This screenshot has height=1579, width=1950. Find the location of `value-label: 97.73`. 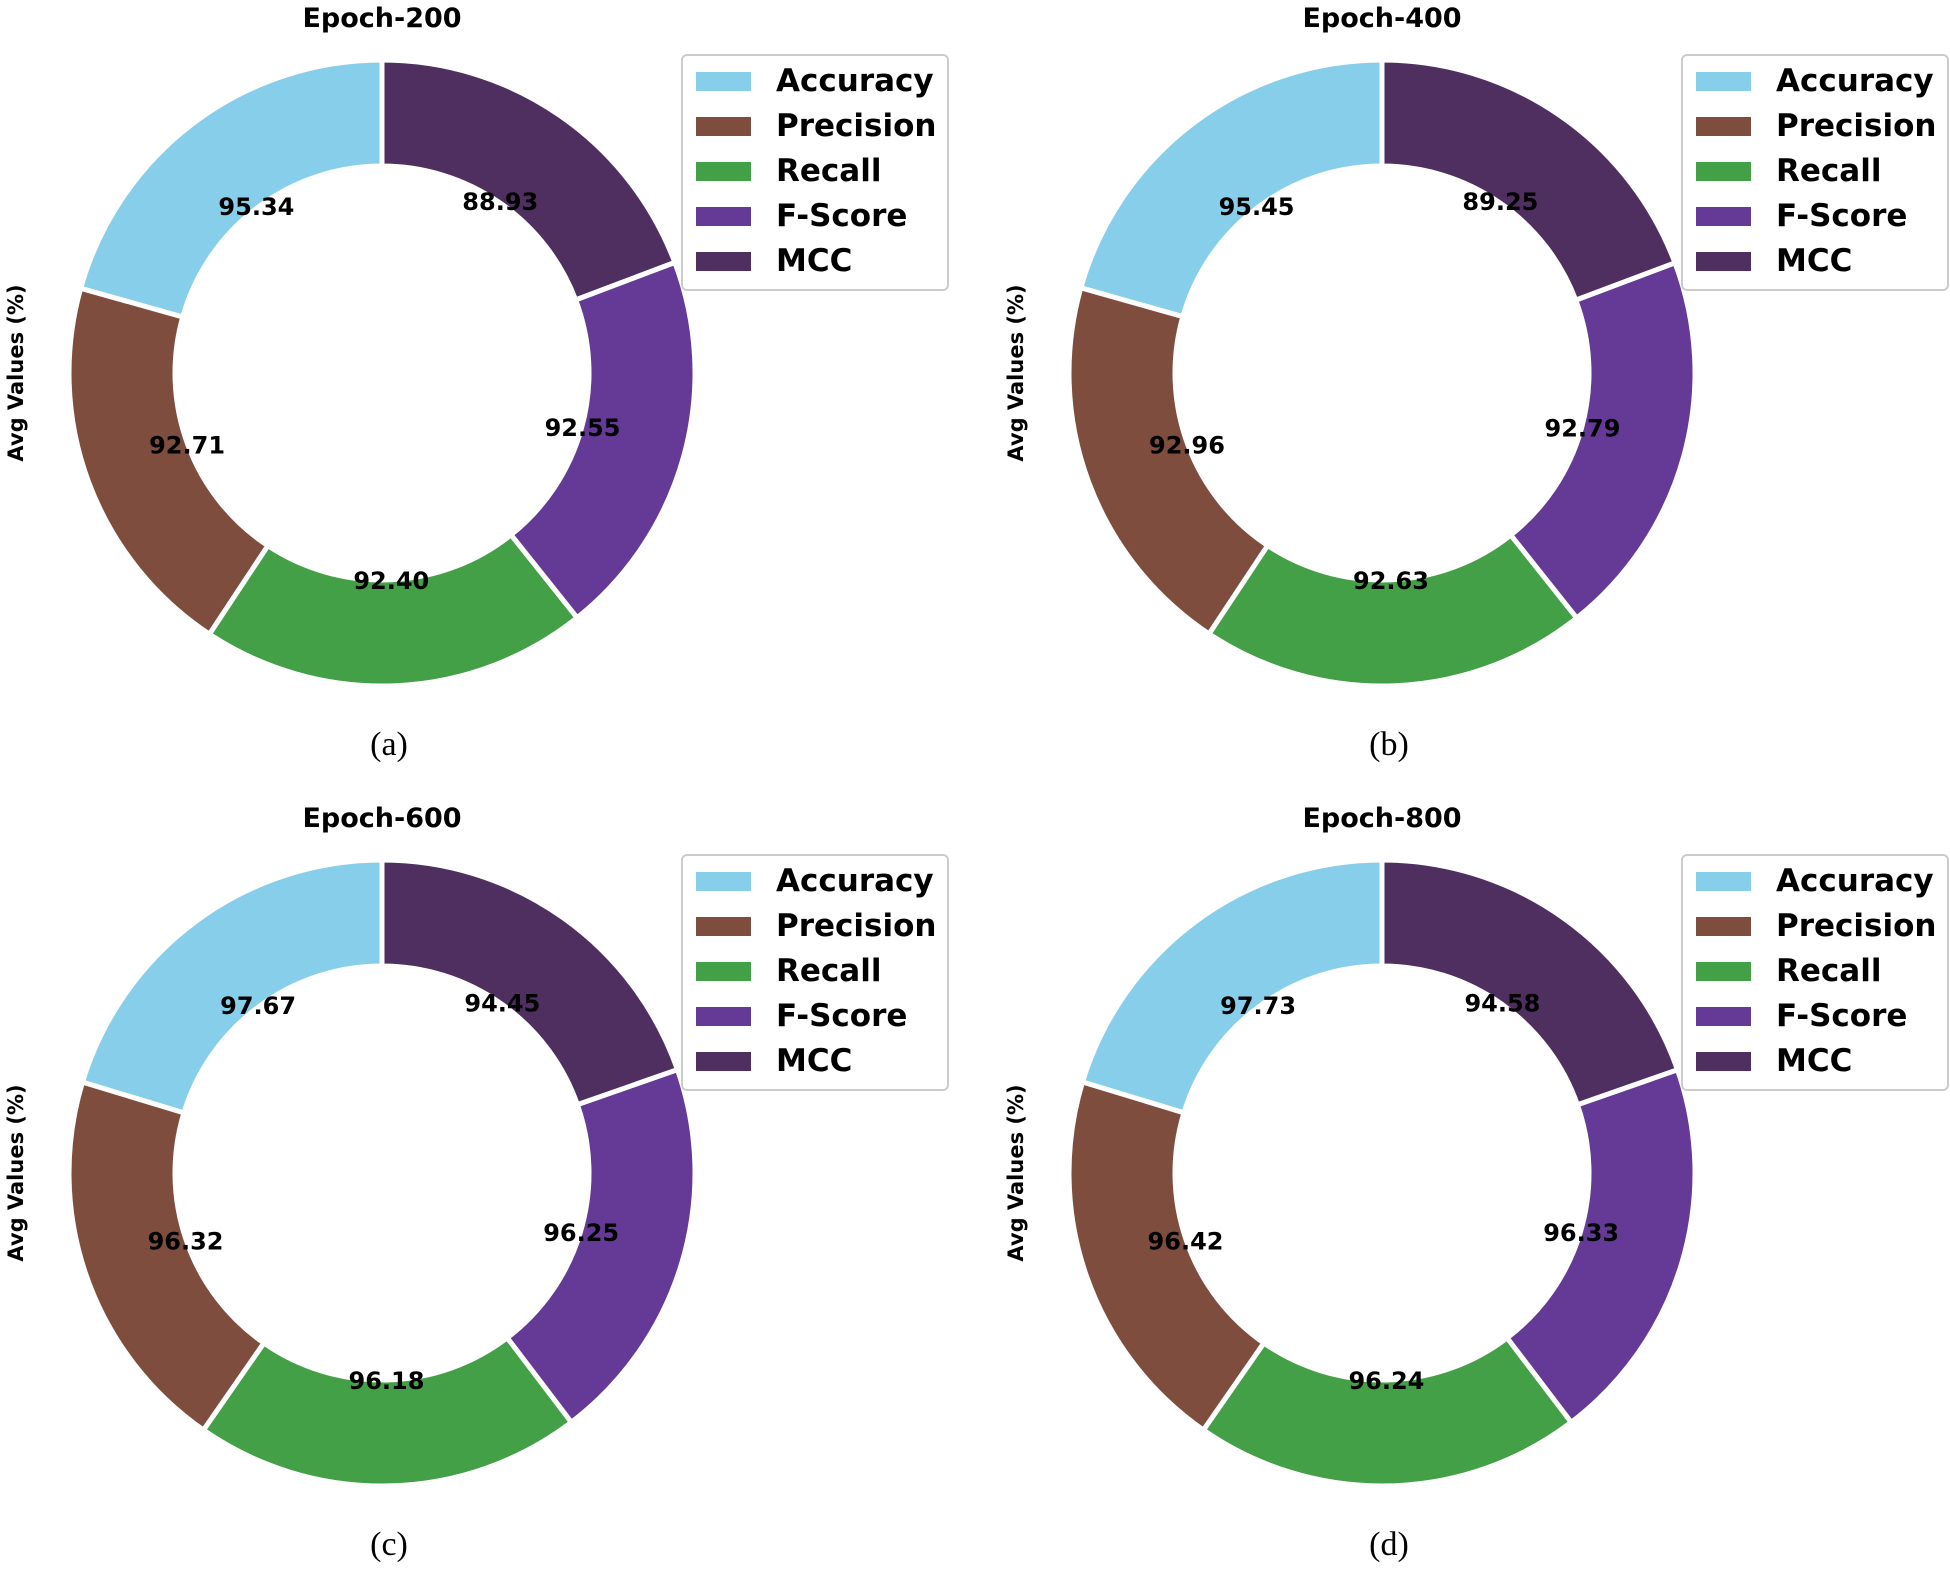

value-label: 97.73 is located at coordinates (1258, 1006).